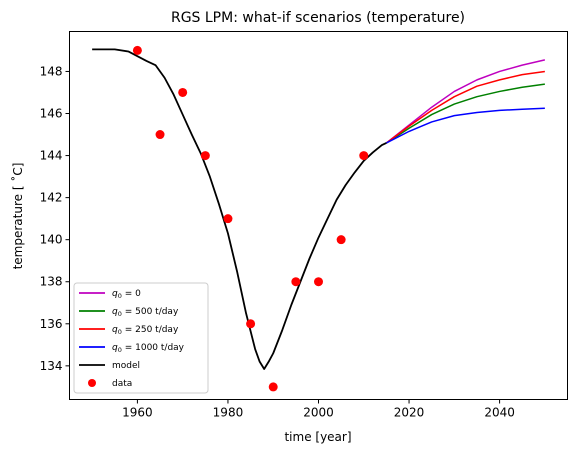 This screenshot has width=575, height=453. What do you see at coordinates (145, 330) in the screenshot?
I see `legend-label: q0 = 250 t/day` at bounding box center [145, 330].